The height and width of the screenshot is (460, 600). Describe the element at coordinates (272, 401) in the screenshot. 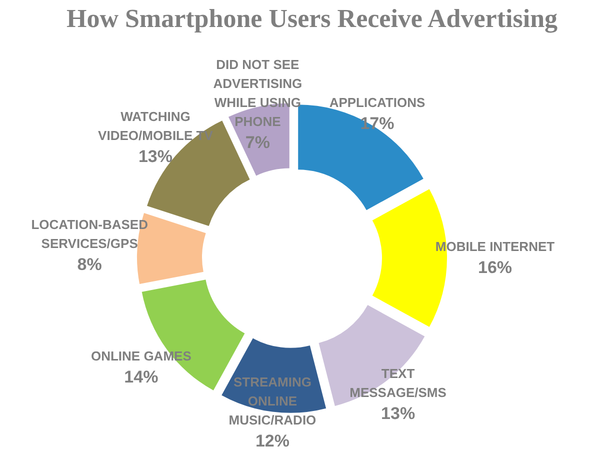

I see `slice-label: STREAMING ONLINE MUSIC/RADIO` at that location.